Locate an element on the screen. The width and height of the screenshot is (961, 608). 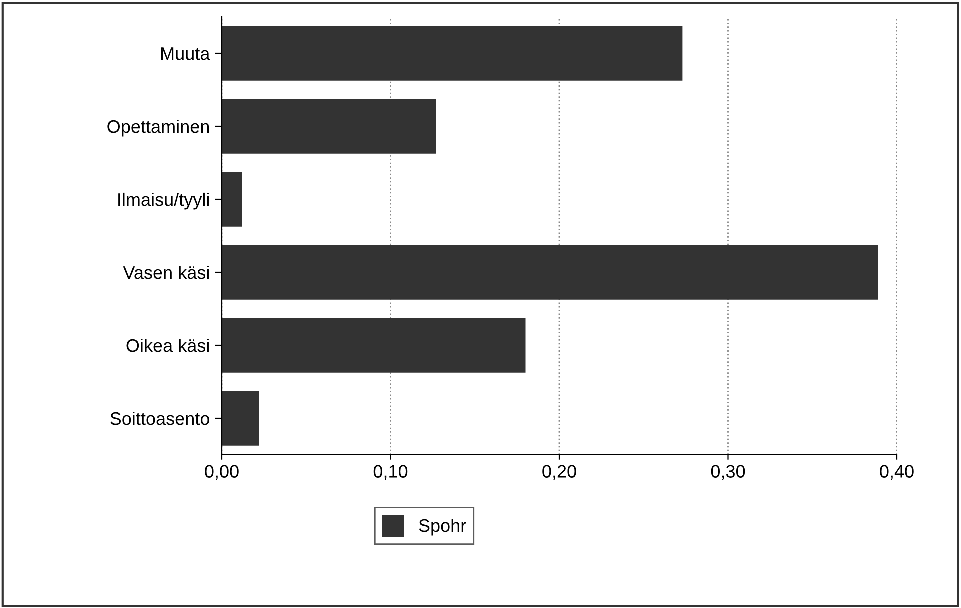
y-tick-label: Opettaminen is located at coordinates (159, 128).